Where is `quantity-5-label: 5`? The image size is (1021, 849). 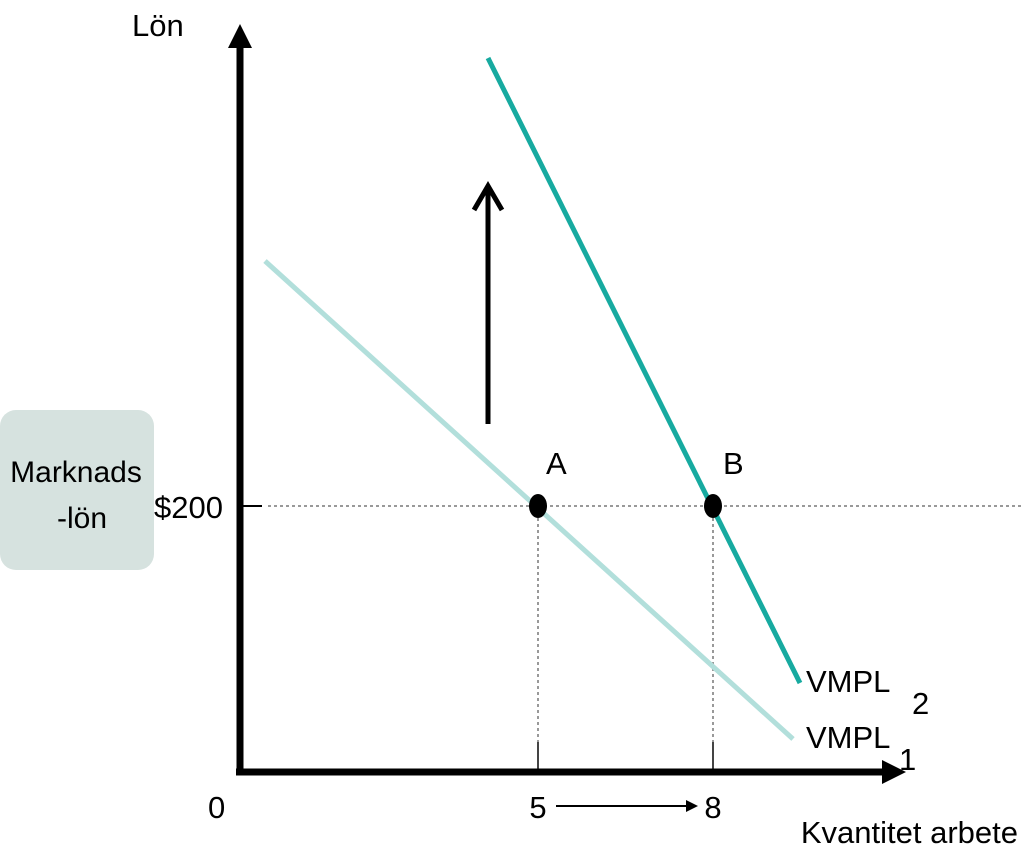
quantity-5-label: 5 is located at coordinates (537, 807).